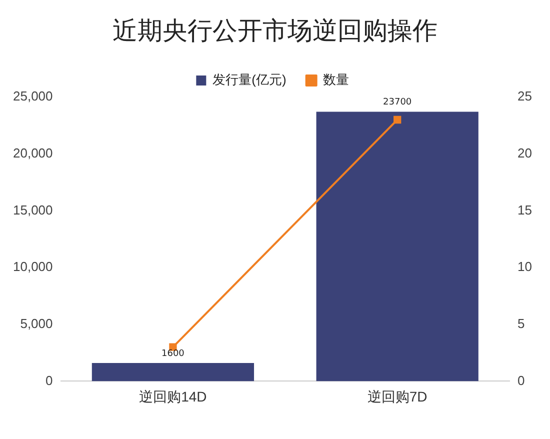  What do you see at coordinates (32, 96) in the screenshot?
I see `y-tick-label: 25,000` at bounding box center [32, 96].